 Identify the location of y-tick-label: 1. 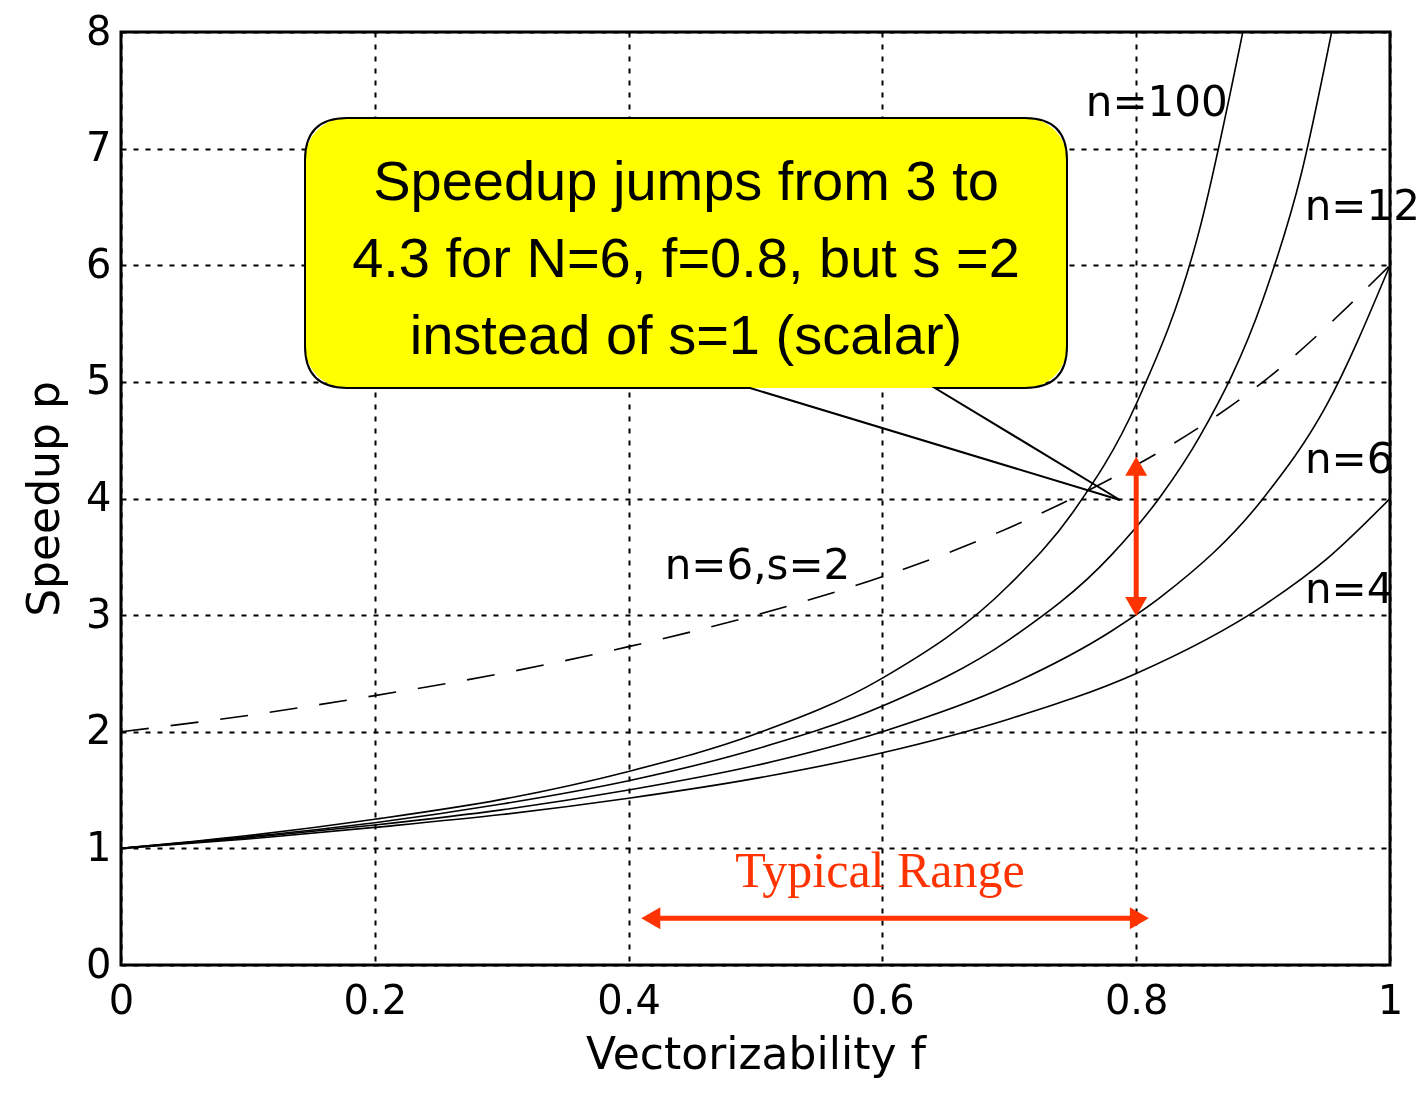
(99, 846).